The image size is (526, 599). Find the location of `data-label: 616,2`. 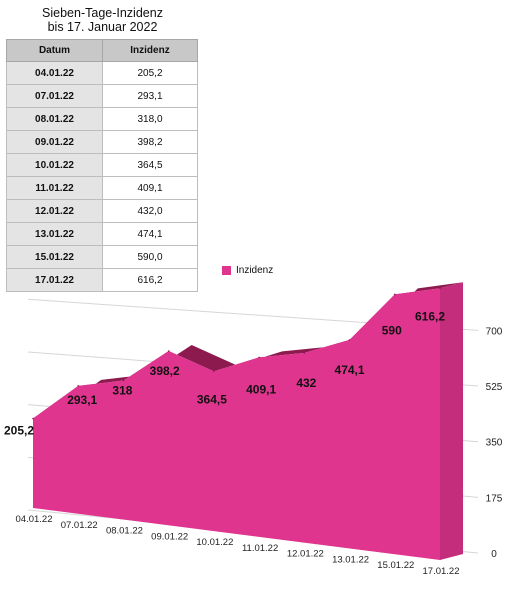

data-label: 616,2 is located at coordinates (430, 316).